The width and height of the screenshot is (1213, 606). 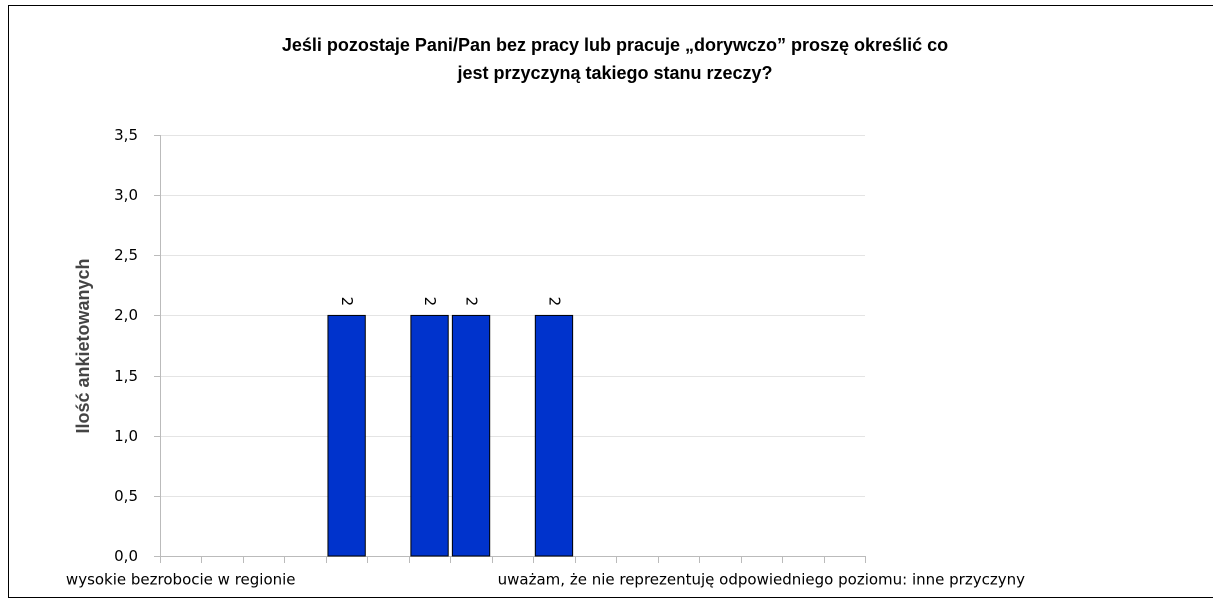 I want to click on y-tick-label: 2,0, so click(x=126, y=315).